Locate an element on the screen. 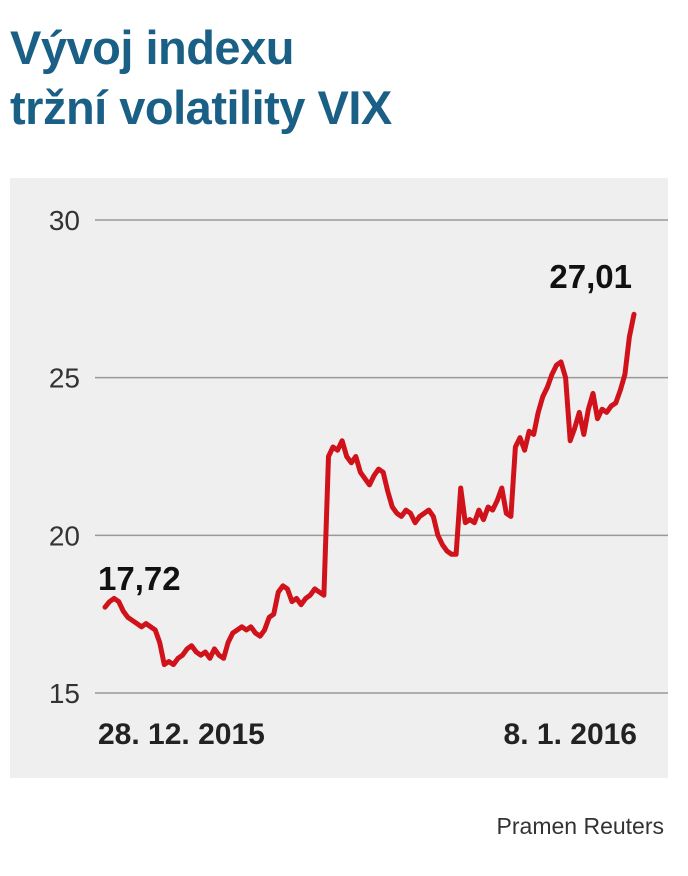  chart-title-line-2: tržní volatility VIX is located at coordinates (201, 107).